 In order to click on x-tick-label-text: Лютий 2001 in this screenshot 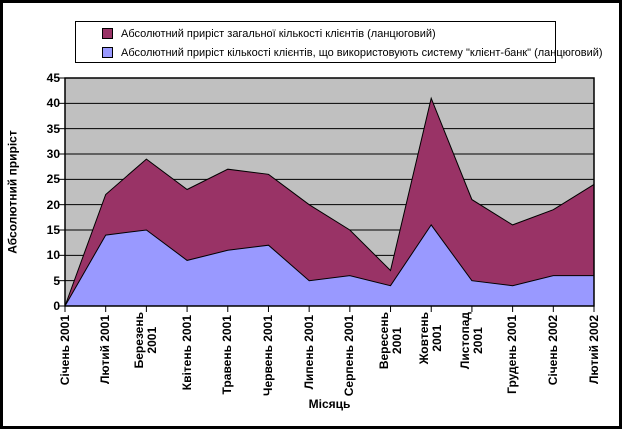, I will do `click(105, 350)`.